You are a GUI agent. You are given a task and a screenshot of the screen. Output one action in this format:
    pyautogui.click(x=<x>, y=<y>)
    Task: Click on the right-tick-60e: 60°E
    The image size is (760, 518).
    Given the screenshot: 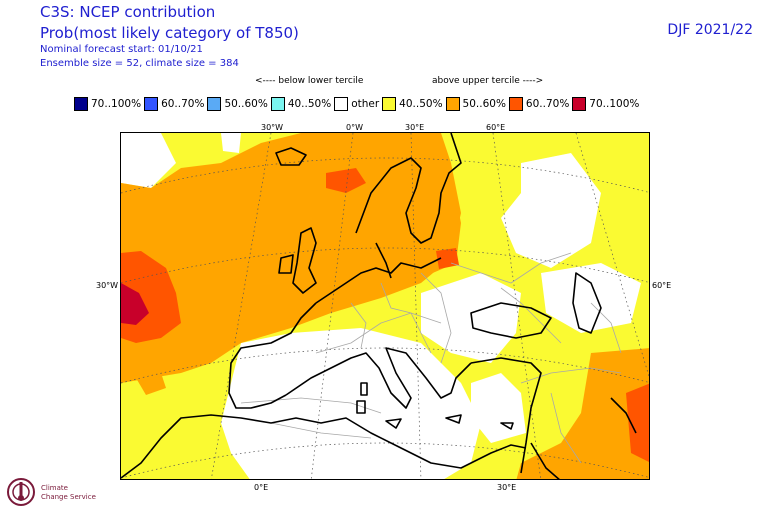 What is the action you would take?
    pyautogui.click(x=662, y=285)
    